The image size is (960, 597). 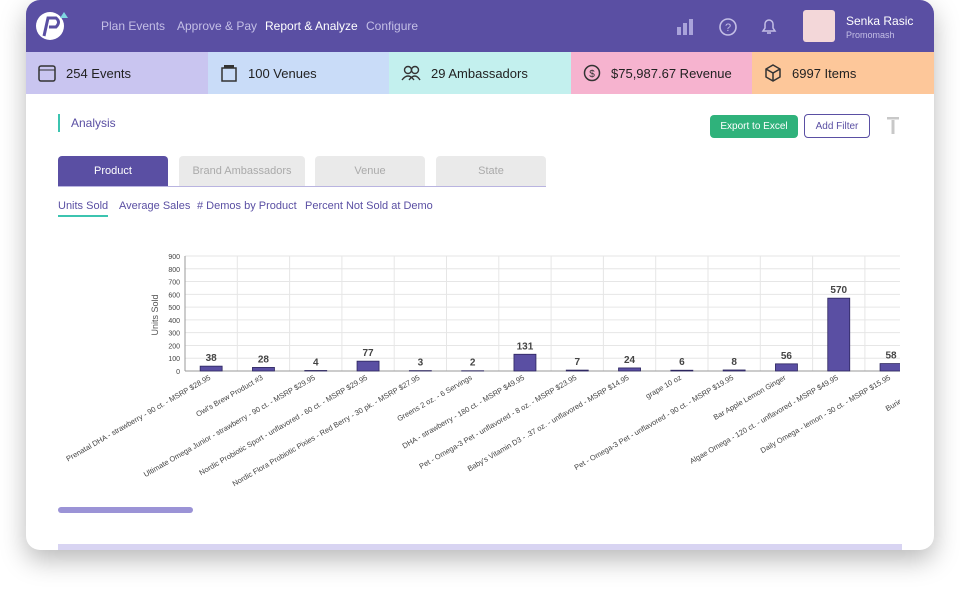 I want to click on y-tick-label: 600, so click(x=174, y=295).